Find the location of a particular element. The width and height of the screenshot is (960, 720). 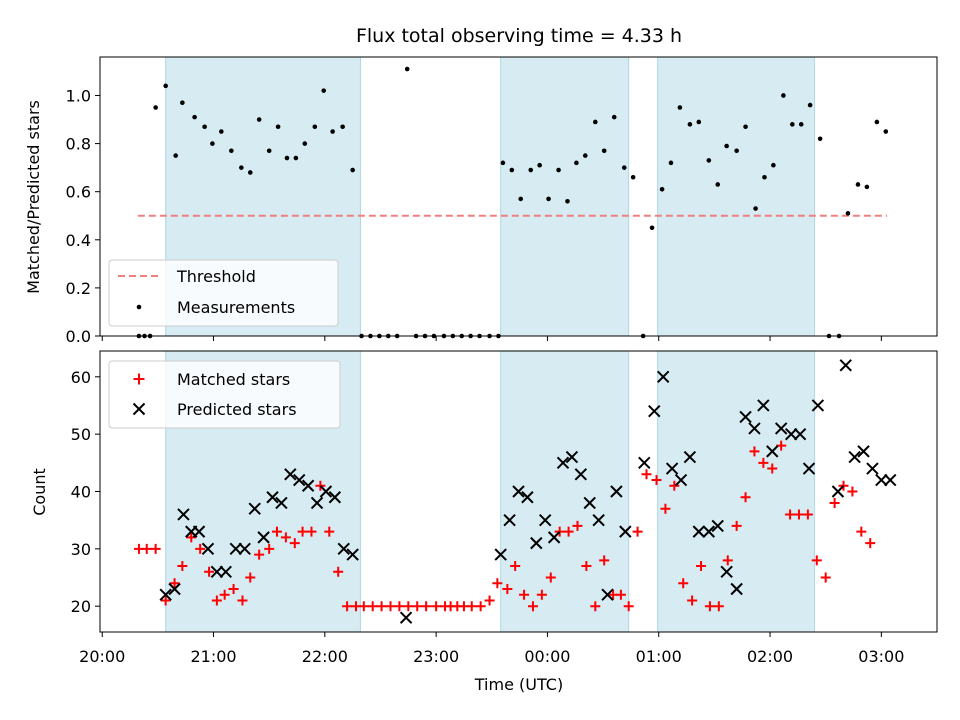

top-x-ticks is located at coordinates (491, 338).